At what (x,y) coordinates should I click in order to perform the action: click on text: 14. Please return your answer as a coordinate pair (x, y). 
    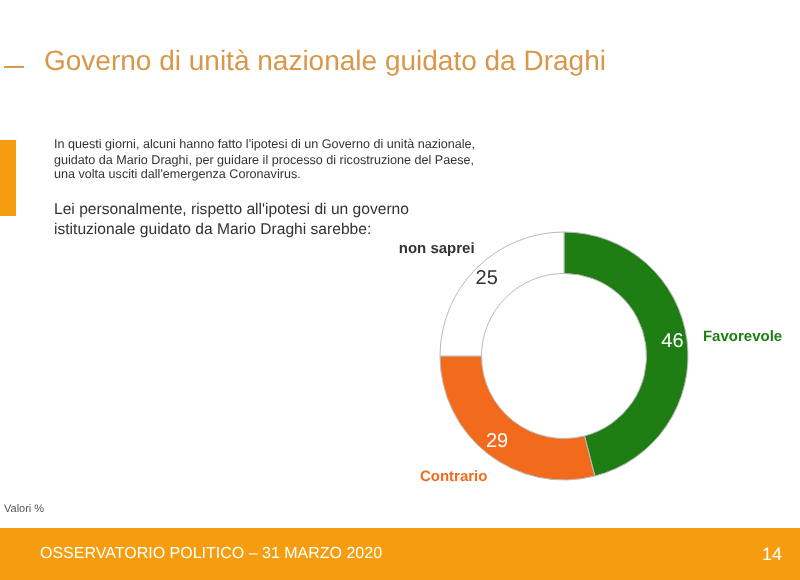
    Looking at the image, I should click on (772, 554).